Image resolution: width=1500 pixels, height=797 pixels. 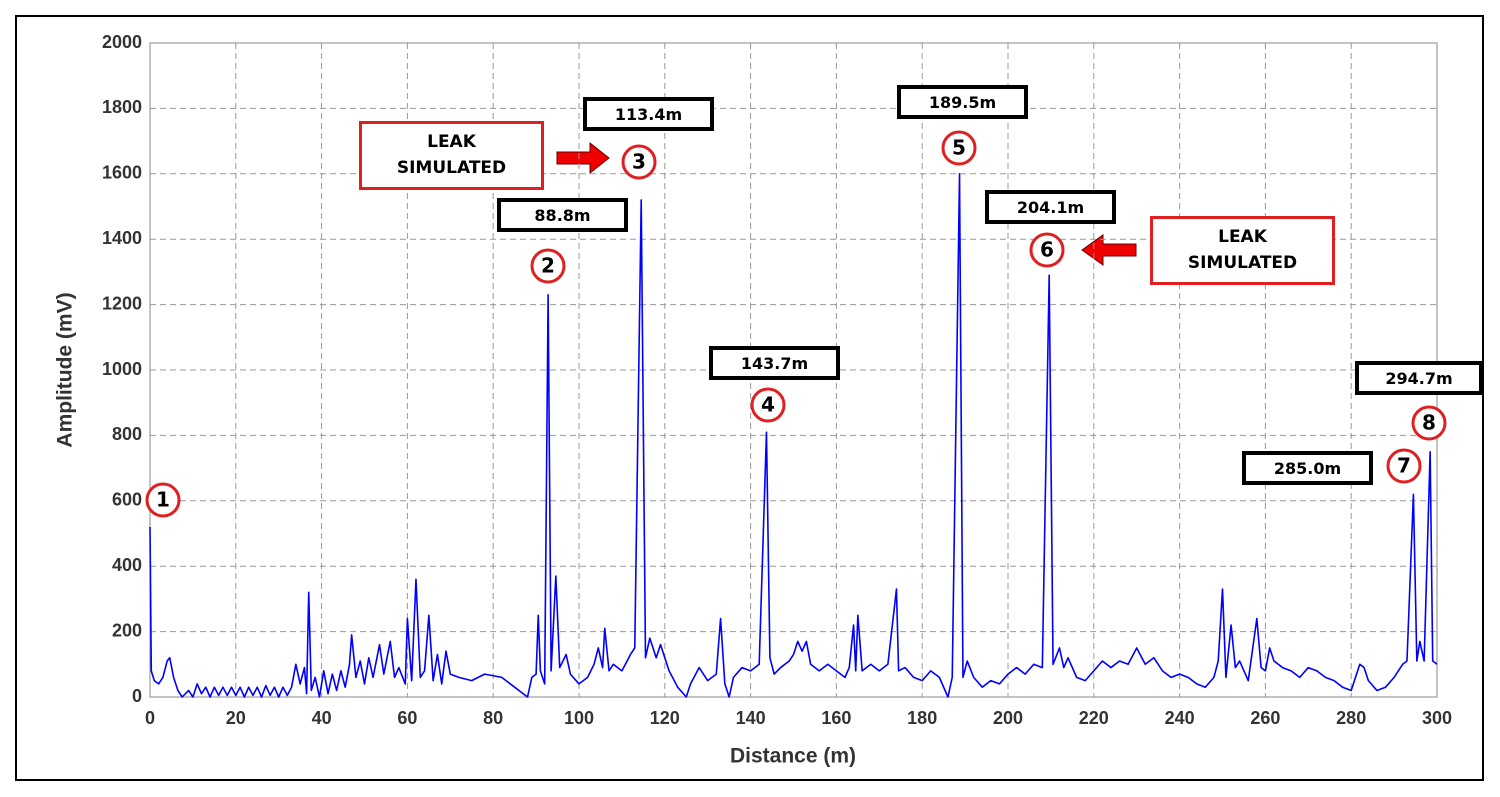 What do you see at coordinates (122, 303) in the screenshot?
I see `y-tick-label: 1200` at bounding box center [122, 303].